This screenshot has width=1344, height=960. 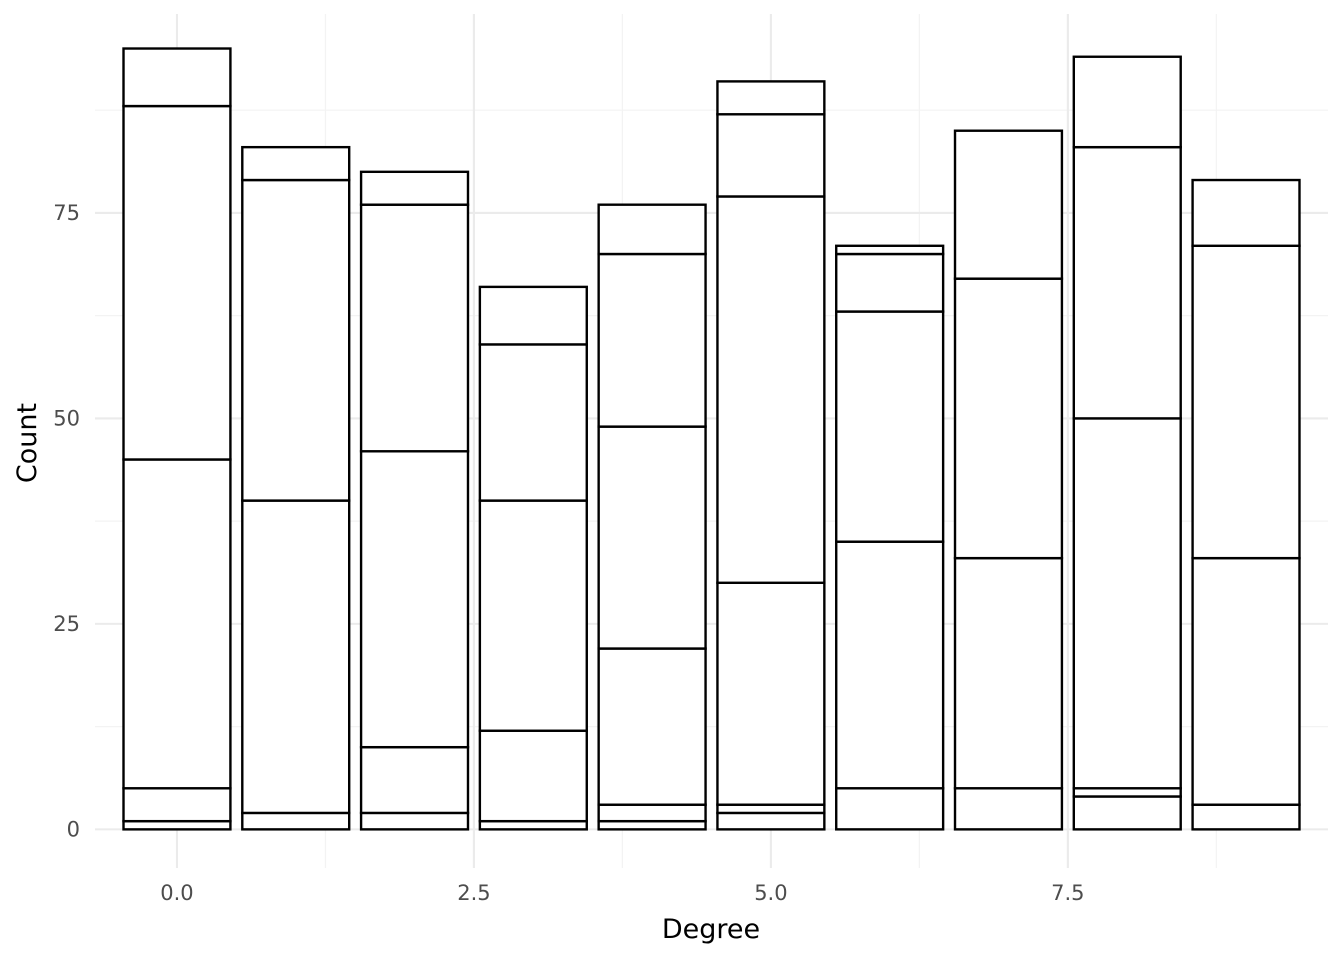 What do you see at coordinates (1067, 893) in the screenshot?
I see `x-tick-label: 7.5` at bounding box center [1067, 893].